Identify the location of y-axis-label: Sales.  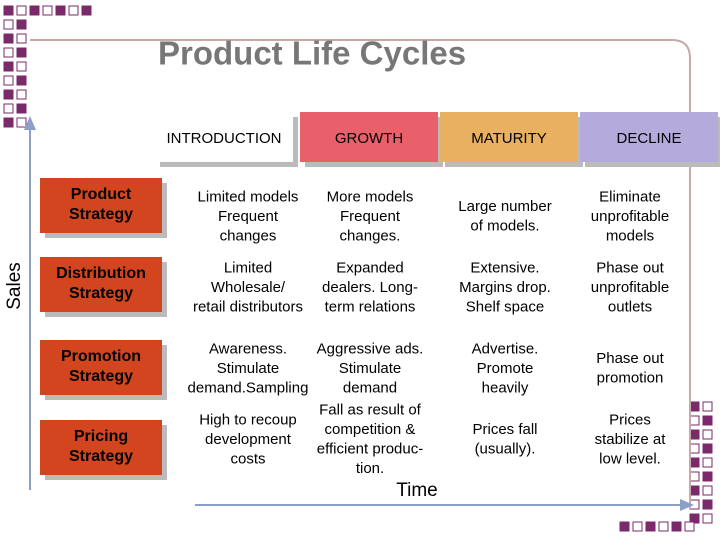
(14, 286).